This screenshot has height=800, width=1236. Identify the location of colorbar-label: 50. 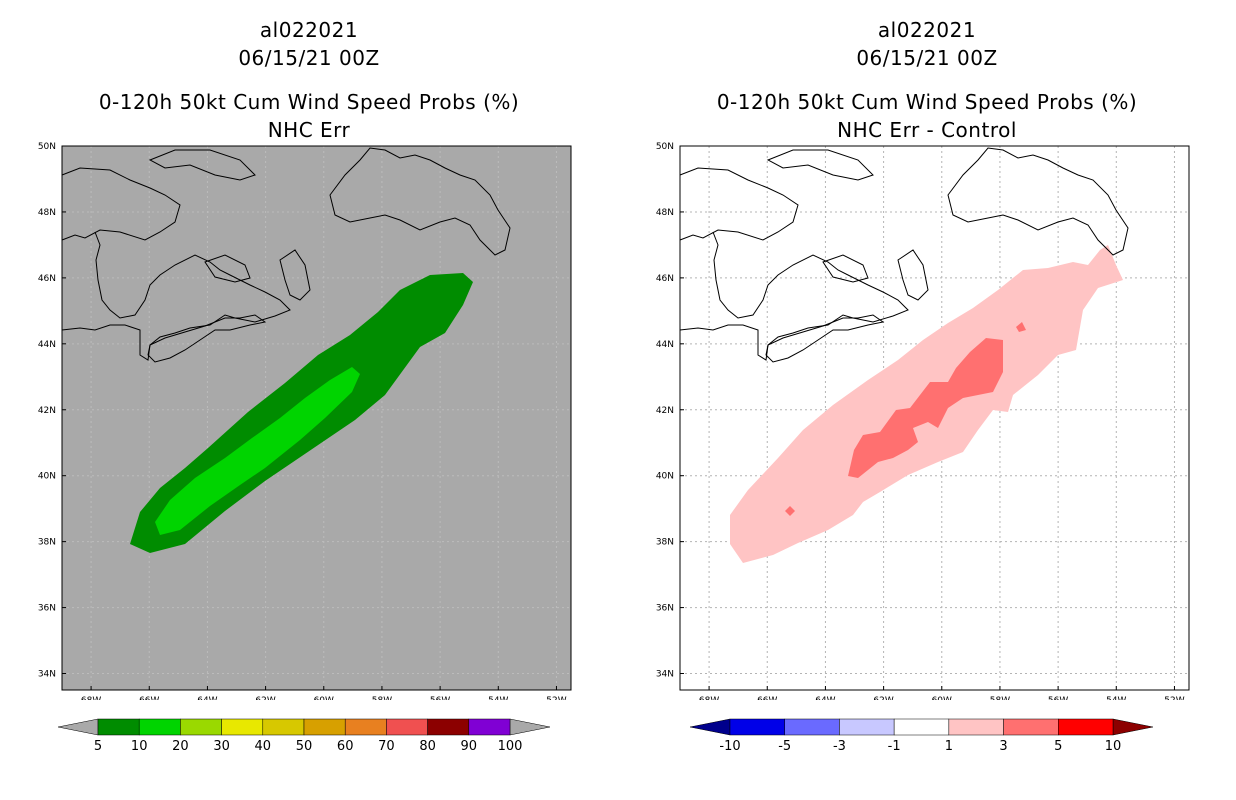
(304, 746).